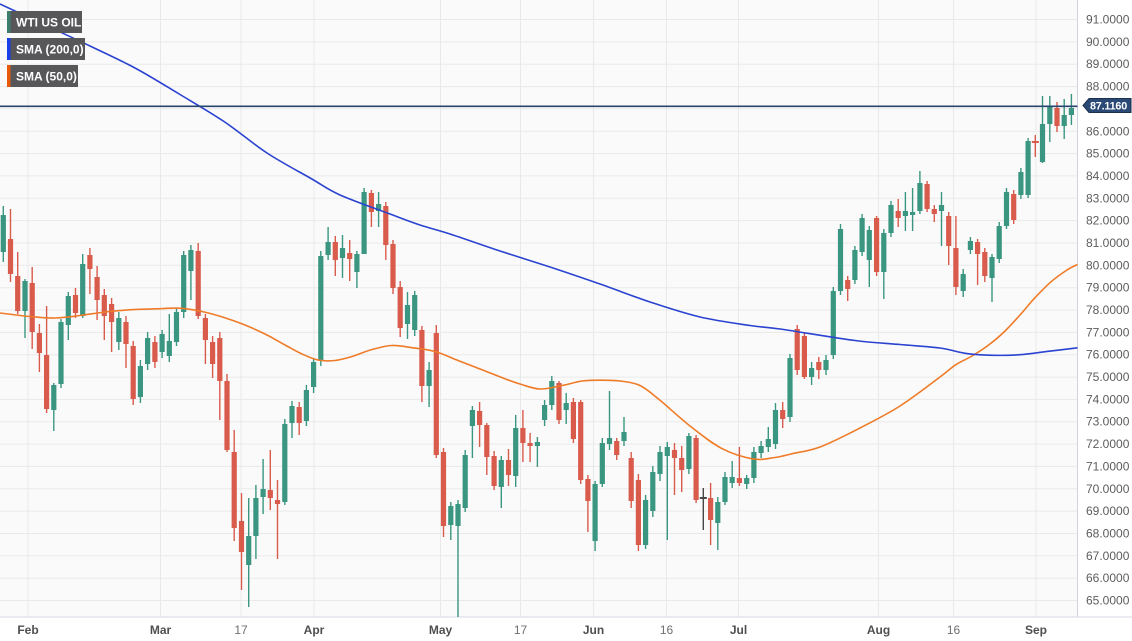 The height and width of the screenshot is (641, 1132). Describe the element at coordinates (1108, 20) in the screenshot. I see `svg-text: 91.0000` at that location.